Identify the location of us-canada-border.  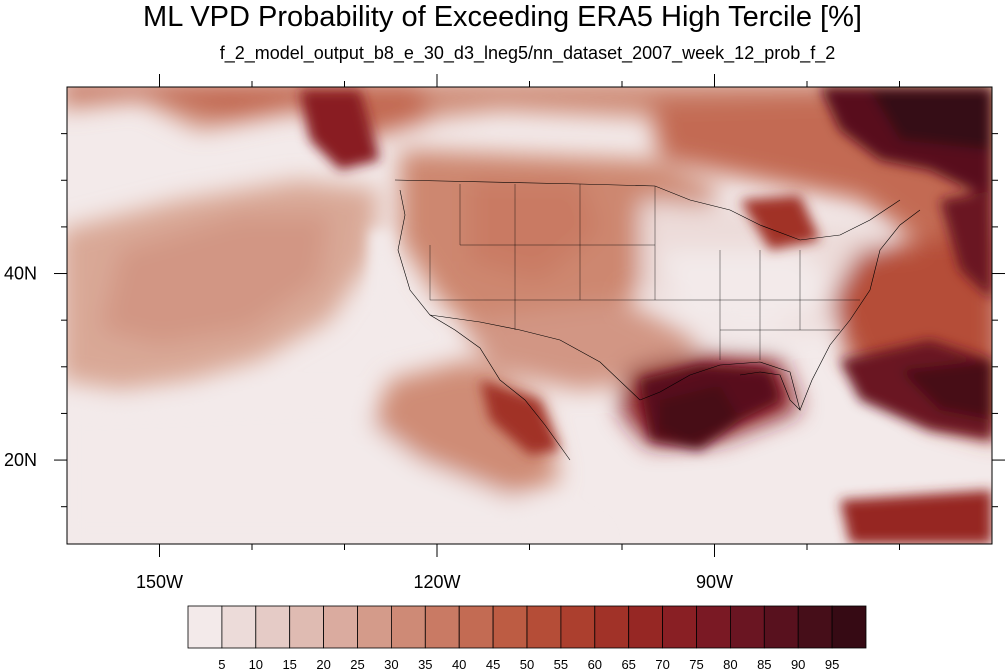
(647, 210).